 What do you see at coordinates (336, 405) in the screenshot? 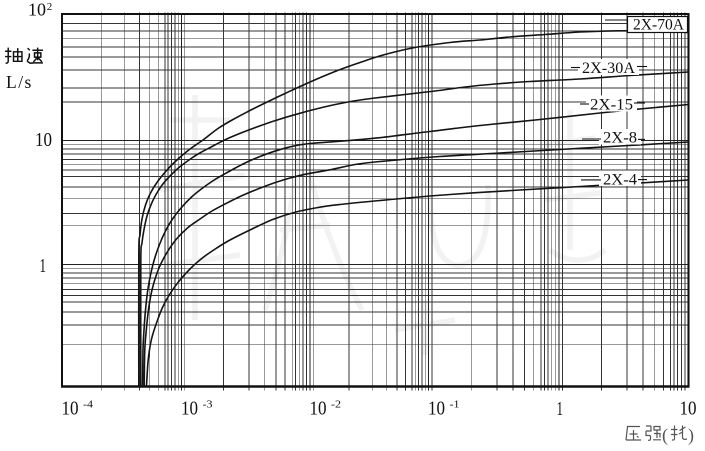
I see `svg-text: -2` at bounding box center [336, 405].